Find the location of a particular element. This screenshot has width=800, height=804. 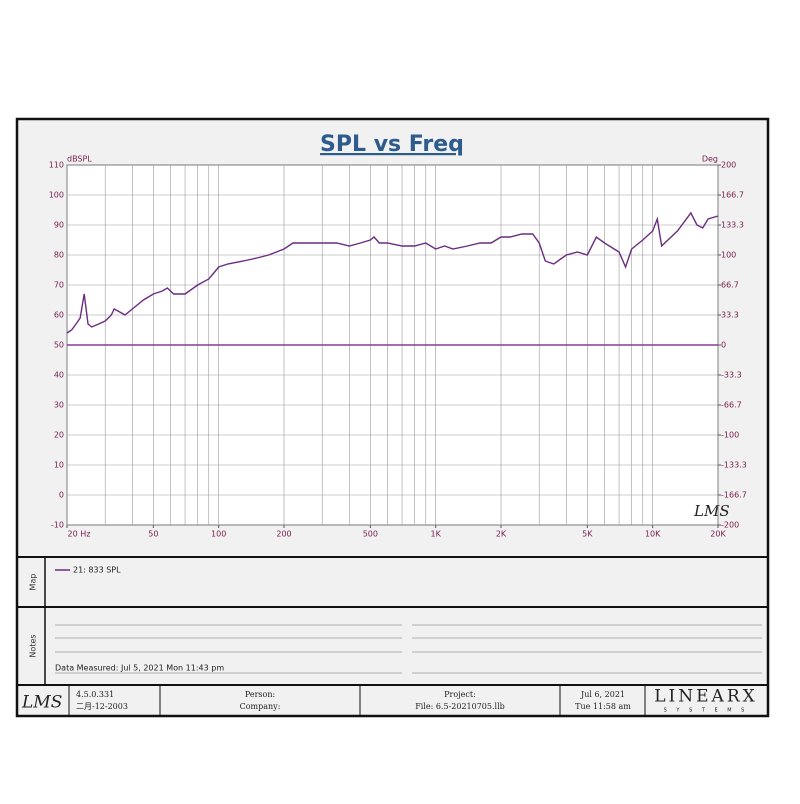

x-tick-label: 100 is located at coordinates (218, 534).